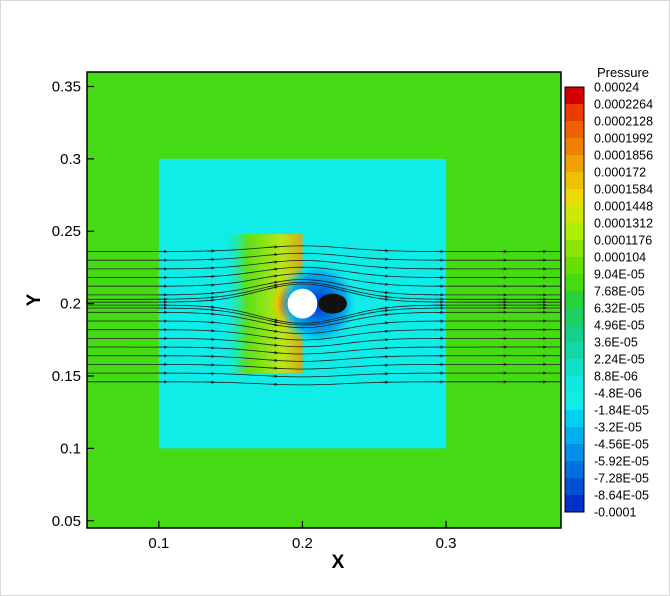 The height and width of the screenshot is (596, 670). What do you see at coordinates (621, 445) in the screenshot?
I see `legend-label: -4.56E-05` at bounding box center [621, 445].